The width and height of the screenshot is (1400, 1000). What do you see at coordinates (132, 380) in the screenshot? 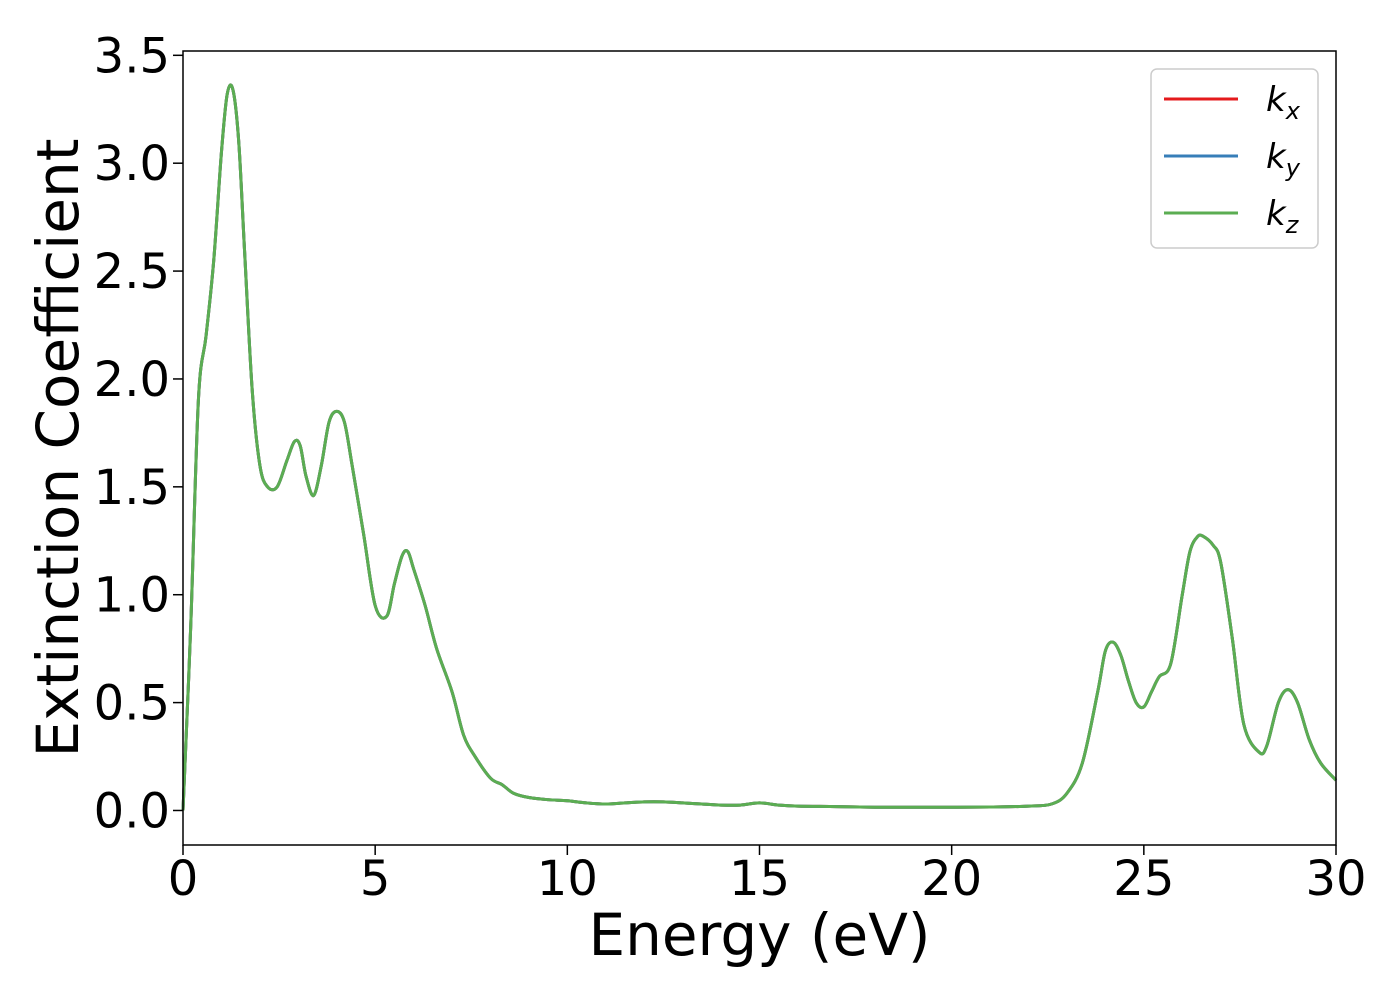
I see `y-tick-label: 2.0` at bounding box center [132, 380].